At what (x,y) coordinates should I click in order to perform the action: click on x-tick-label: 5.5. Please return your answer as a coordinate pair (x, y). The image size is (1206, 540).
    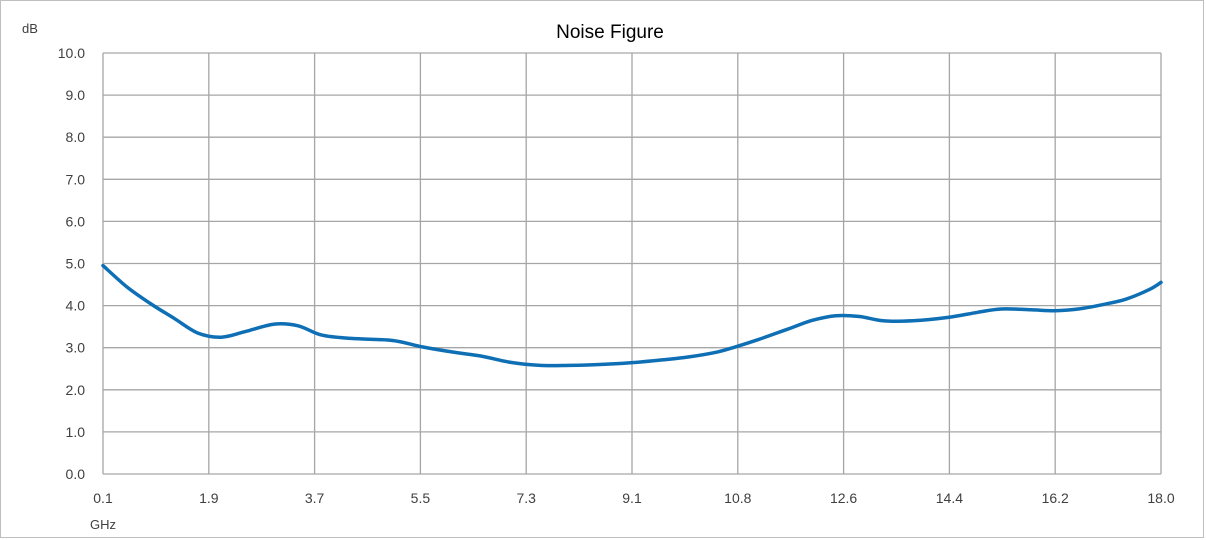
    Looking at the image, I should click on (421, 498).